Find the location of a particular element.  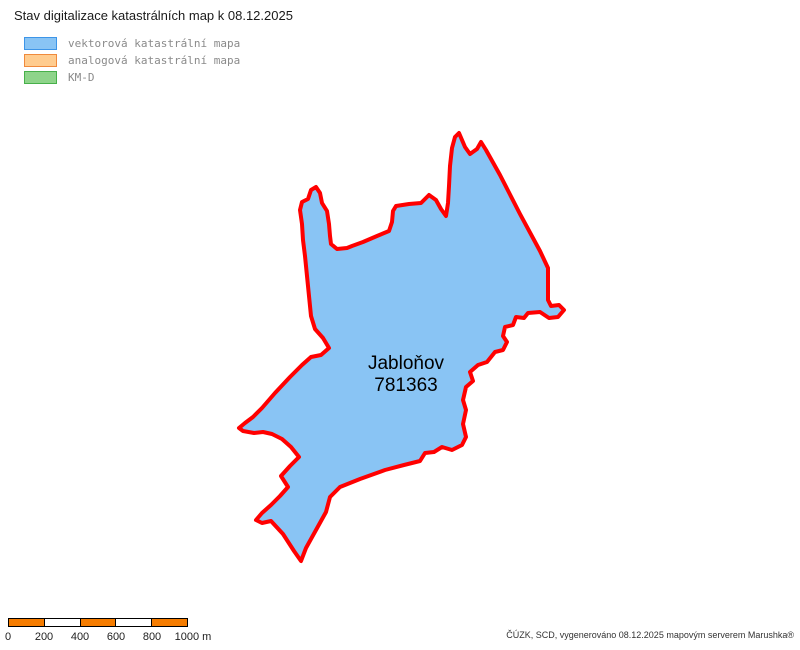

legend-item-analogova: analogová katastrální mapa is located at coordinates (132, 60).